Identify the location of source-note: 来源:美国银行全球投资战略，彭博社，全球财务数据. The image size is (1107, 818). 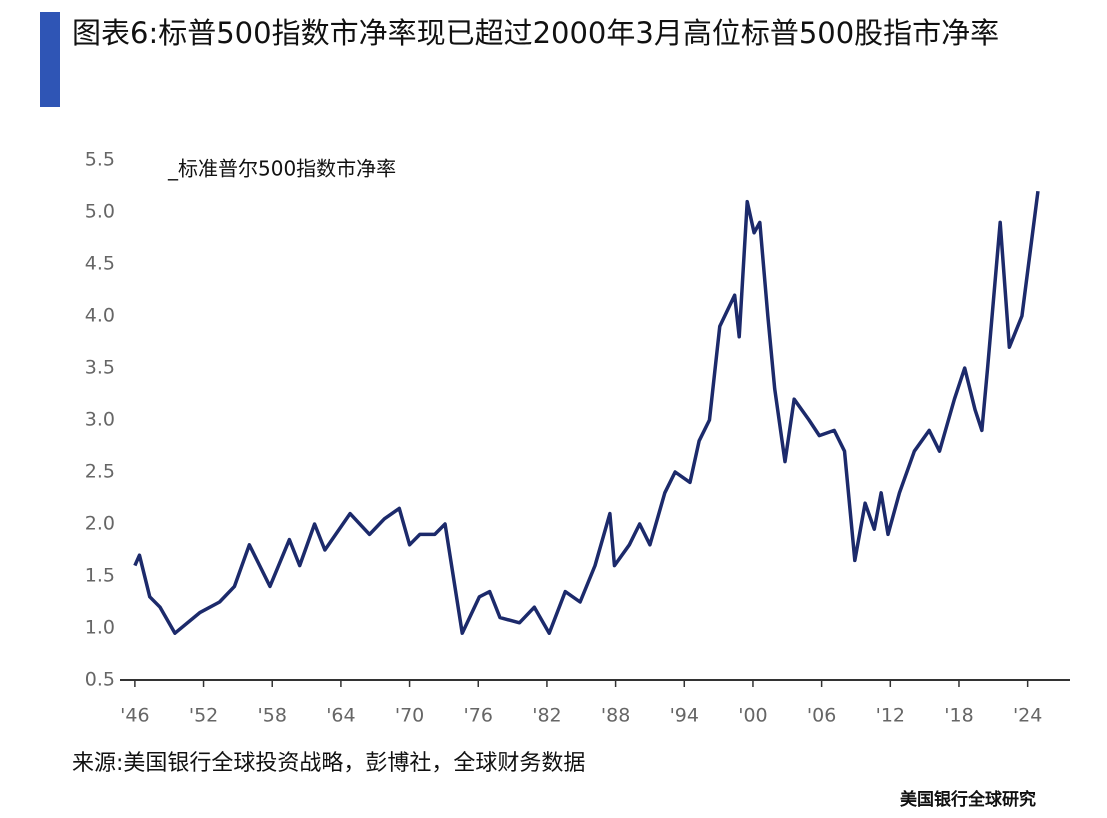
(329, 763).